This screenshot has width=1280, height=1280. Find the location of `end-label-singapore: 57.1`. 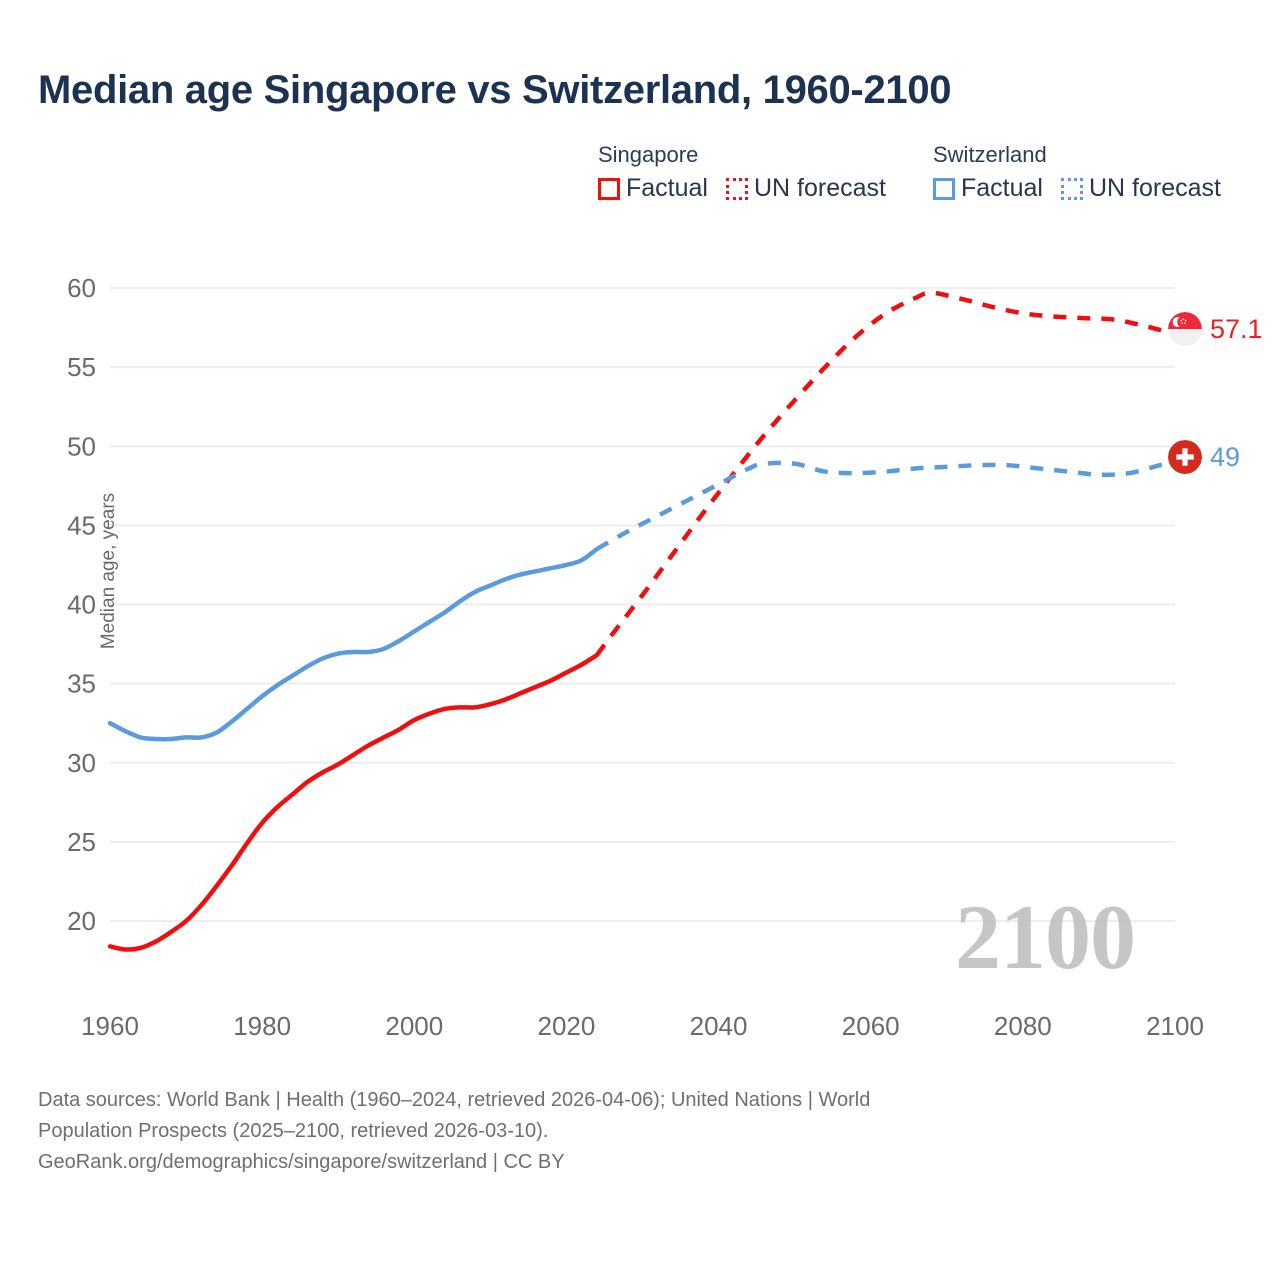

end-label-singapore: 57.1 is located at coordinates (1215, 329).